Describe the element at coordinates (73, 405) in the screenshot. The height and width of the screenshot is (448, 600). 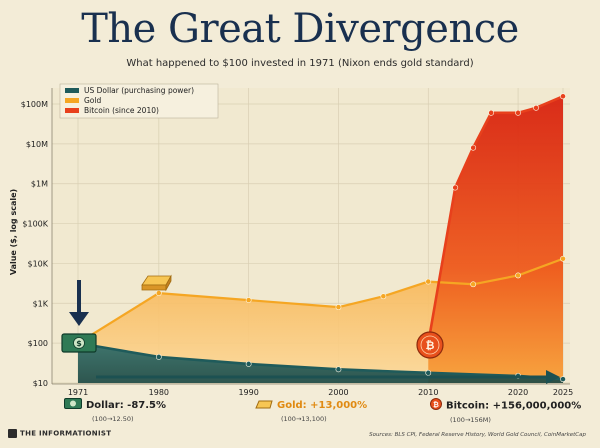
I see `dollar-bill-icon` at that location.